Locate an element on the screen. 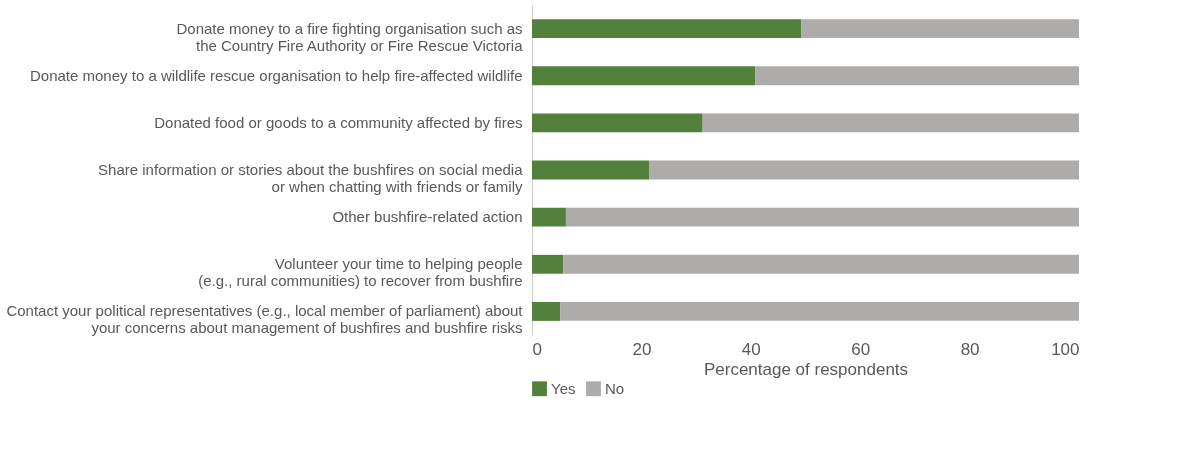 The image size is (1199, 453). y-tick-label: Share information or stories about the bushfires on social media or when chatting with friends or family is located at coordinates (311, 178).